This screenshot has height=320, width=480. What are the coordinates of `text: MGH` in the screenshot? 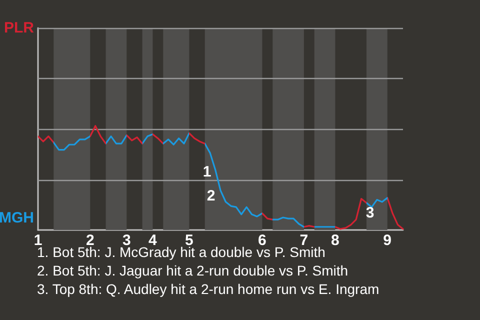 It's located at (17, 218).